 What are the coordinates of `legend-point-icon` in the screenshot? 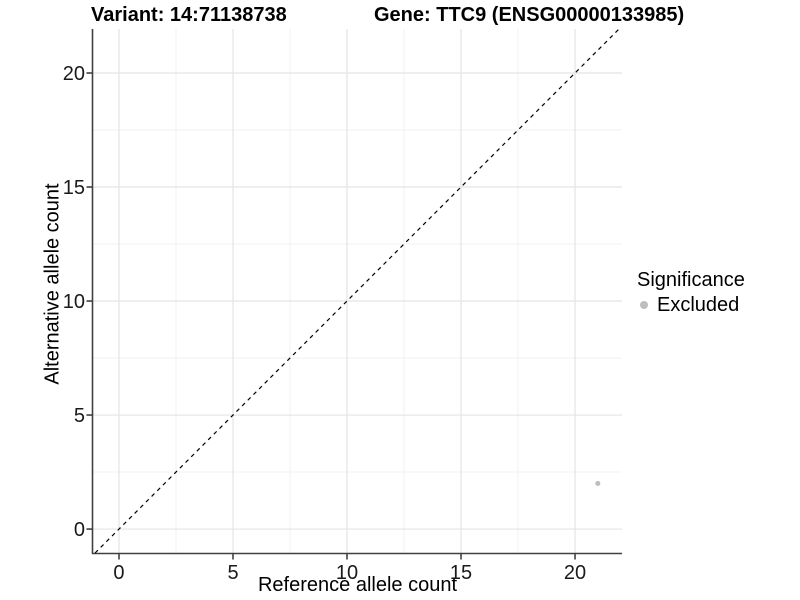 It's located at (644, 305).